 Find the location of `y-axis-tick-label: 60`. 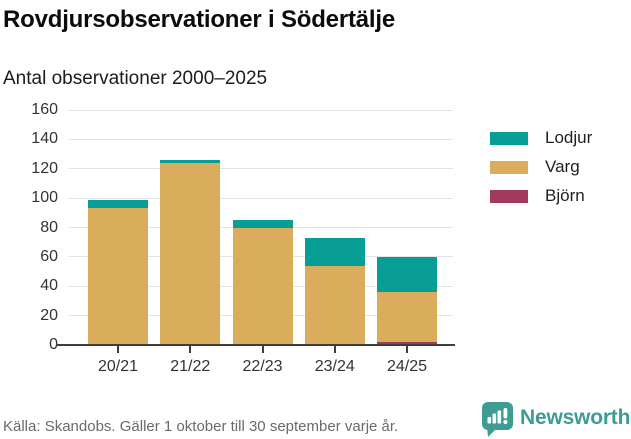

y-axis-tick-label: 60 is located at coordinates (49, 256).